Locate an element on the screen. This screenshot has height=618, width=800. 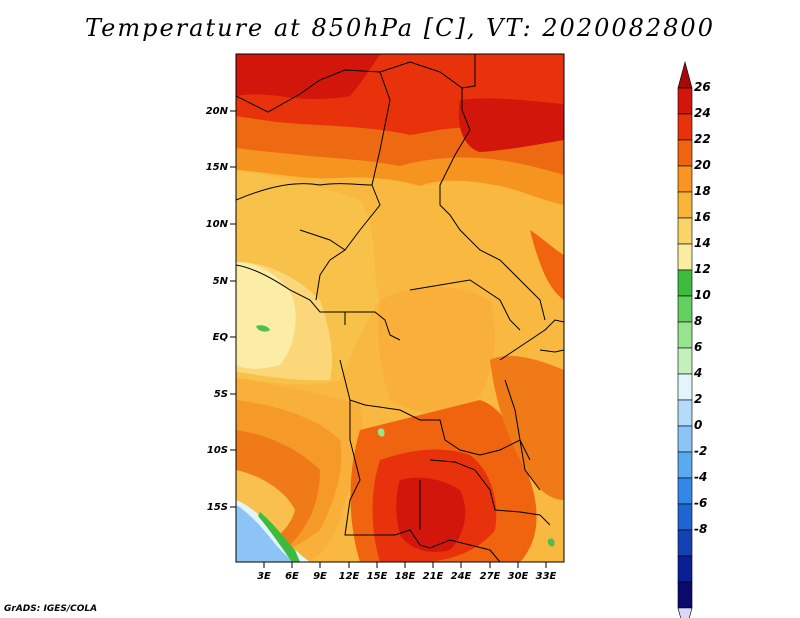
colorbar-label-minus8: -8 is located at coordinates (700, 529).